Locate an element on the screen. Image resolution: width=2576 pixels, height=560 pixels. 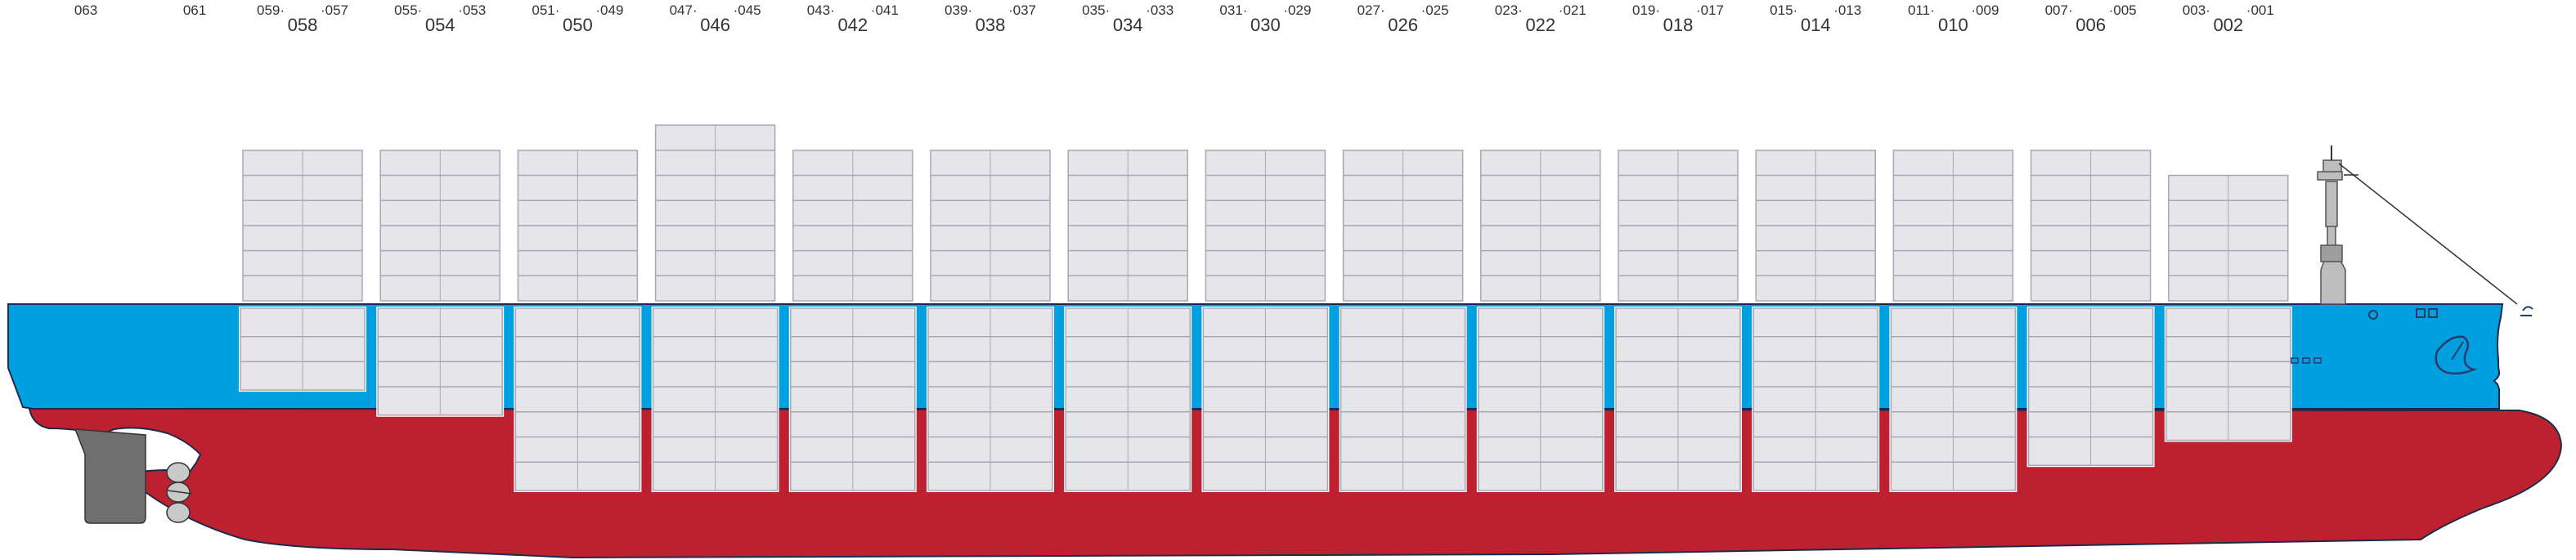
bay-label-main: 038 is located at coordinates (991, 25).